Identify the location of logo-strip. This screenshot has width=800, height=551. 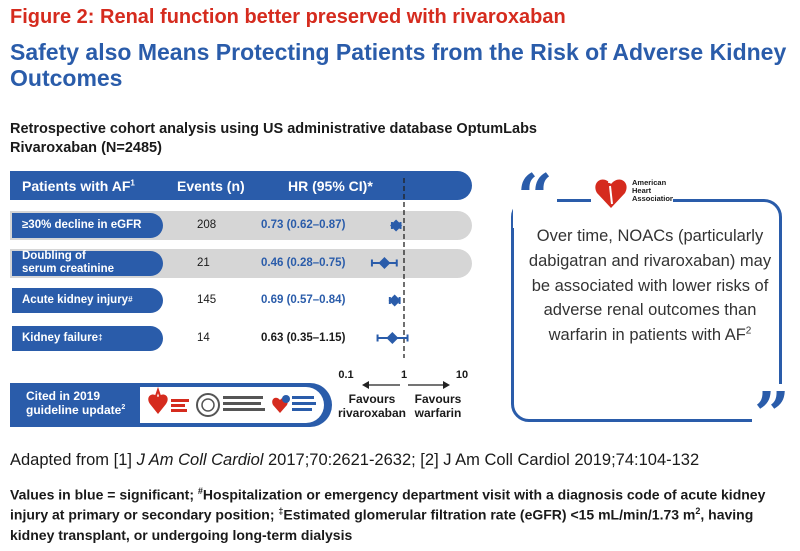
(232, 404).